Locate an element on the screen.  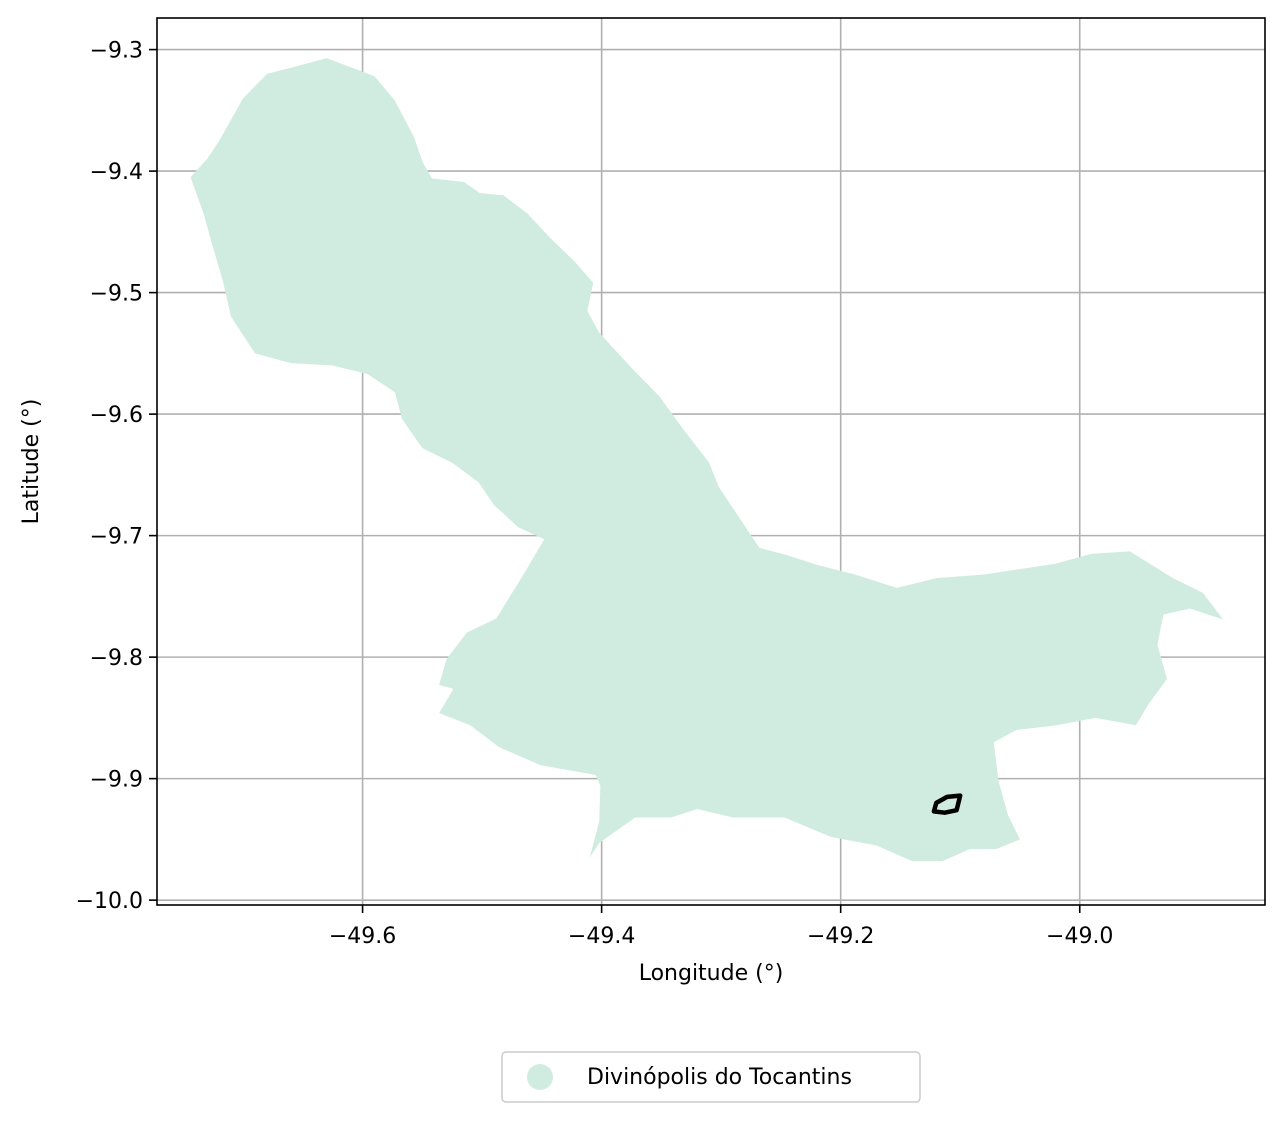
y-tick-label-0: −9.3 is located at coordinates (116, 51).